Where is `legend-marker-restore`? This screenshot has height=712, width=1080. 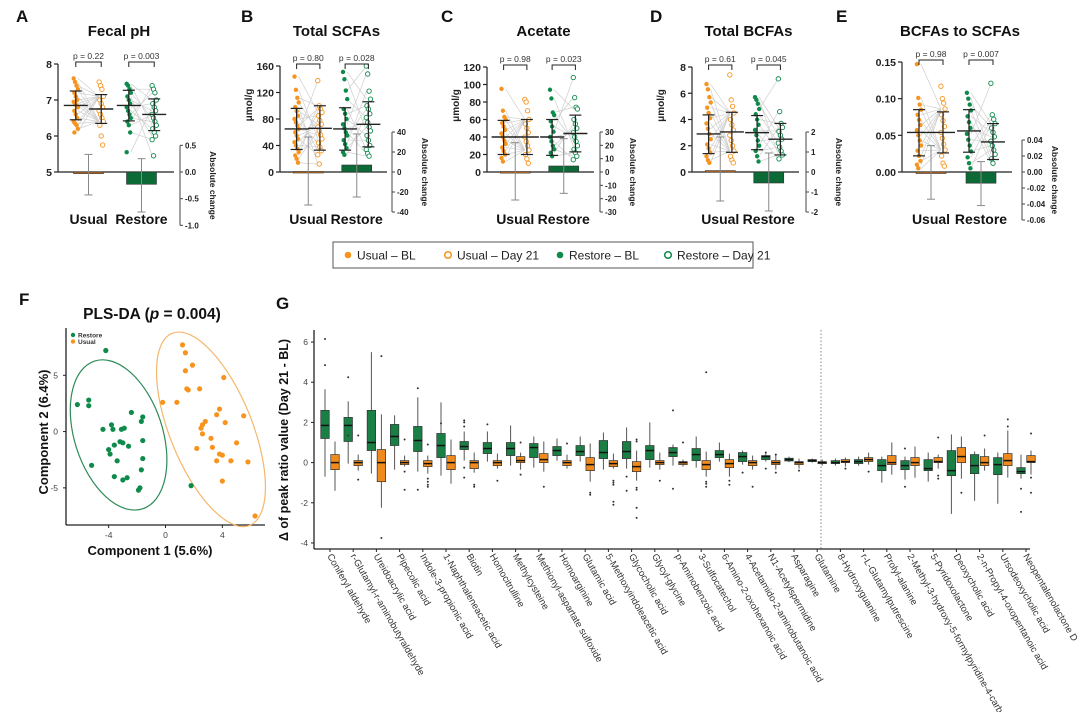 legend-marker-restore is located at coordinates (73, 335).